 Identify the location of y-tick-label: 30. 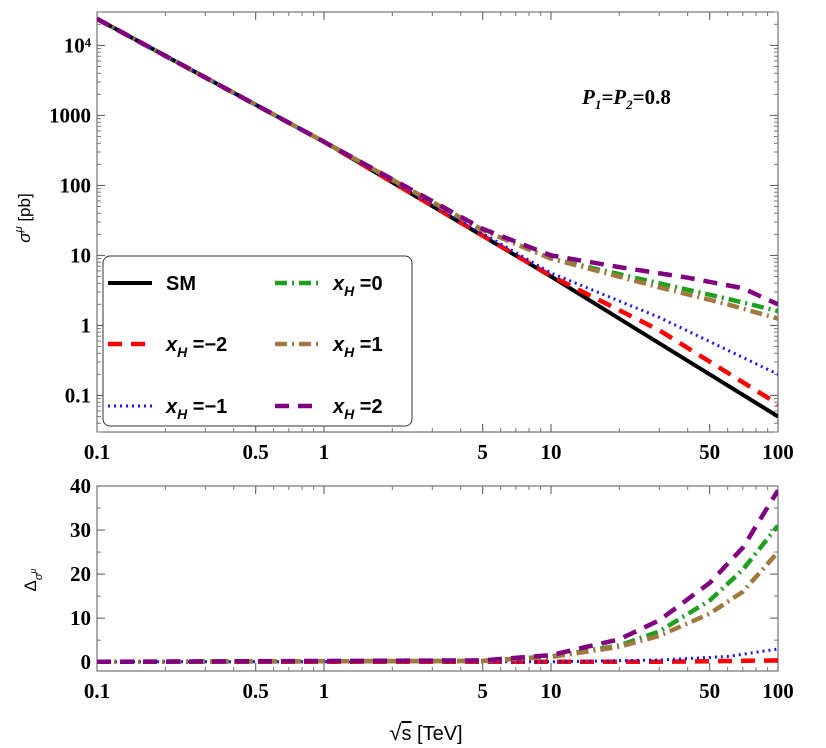
(80, 530).